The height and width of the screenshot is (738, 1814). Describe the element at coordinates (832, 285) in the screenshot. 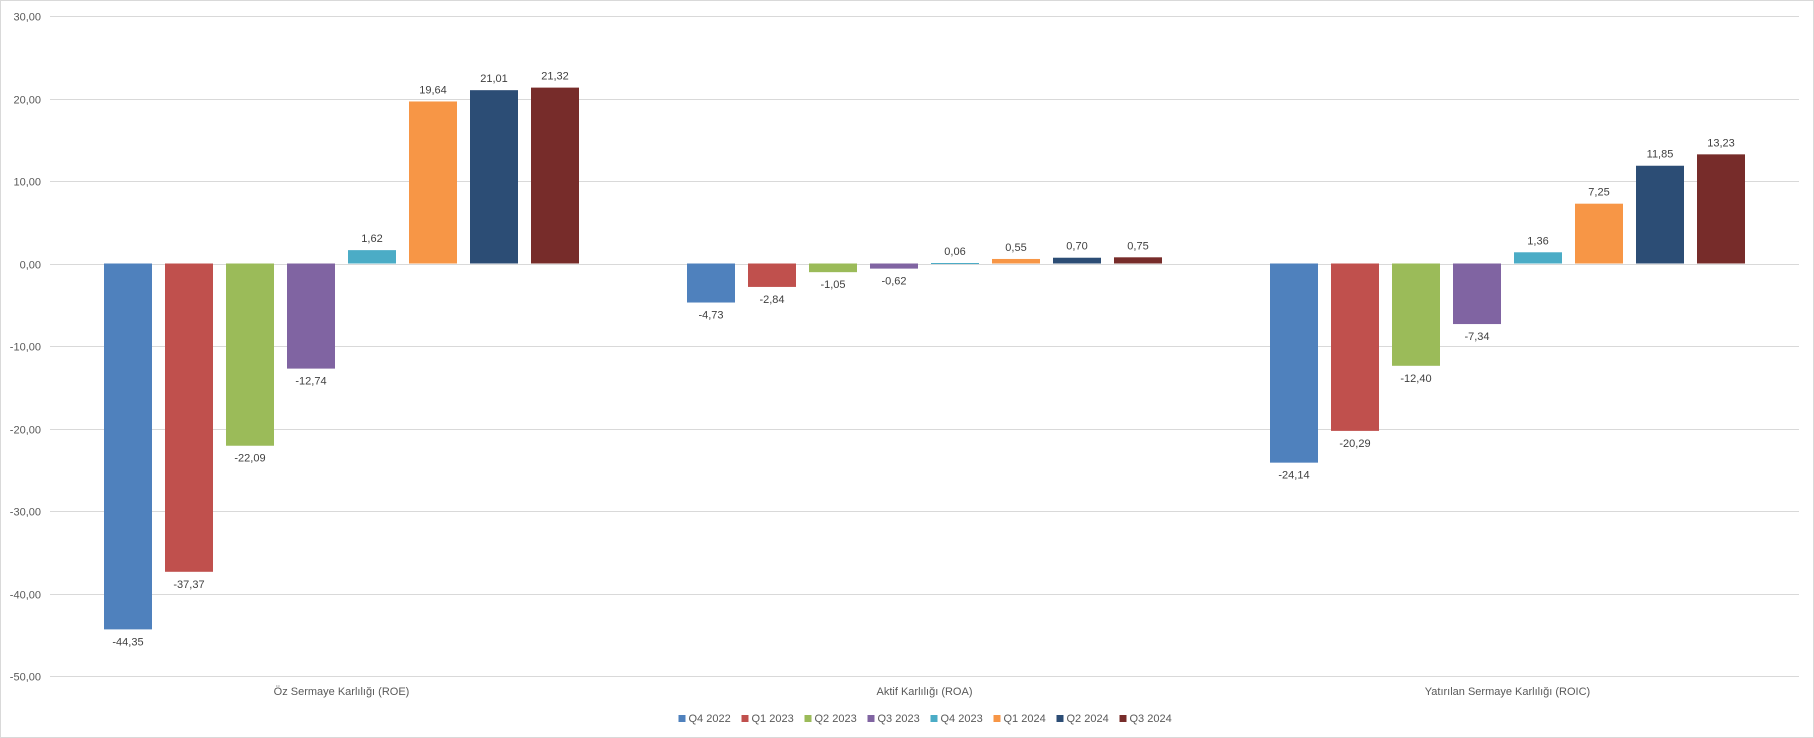

I see `data-label: -1,05` at that location.